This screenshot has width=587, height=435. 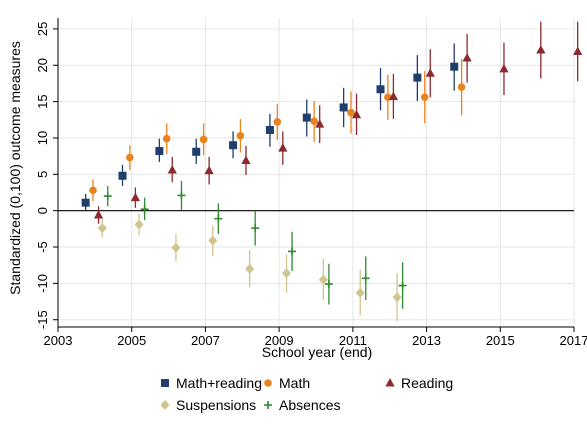 I want to click on y-tick-label: 20, so click(x=42, y=65).